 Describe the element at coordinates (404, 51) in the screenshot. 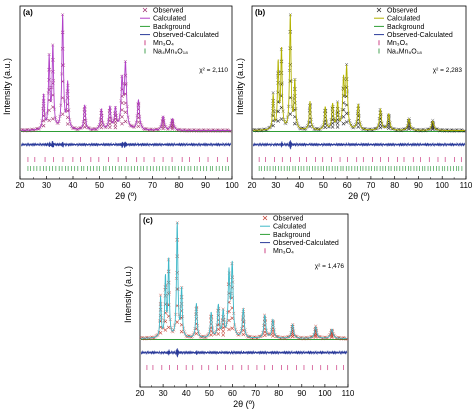

I see `legend-entry: Na₄Mn₉O₁₈` at that location.